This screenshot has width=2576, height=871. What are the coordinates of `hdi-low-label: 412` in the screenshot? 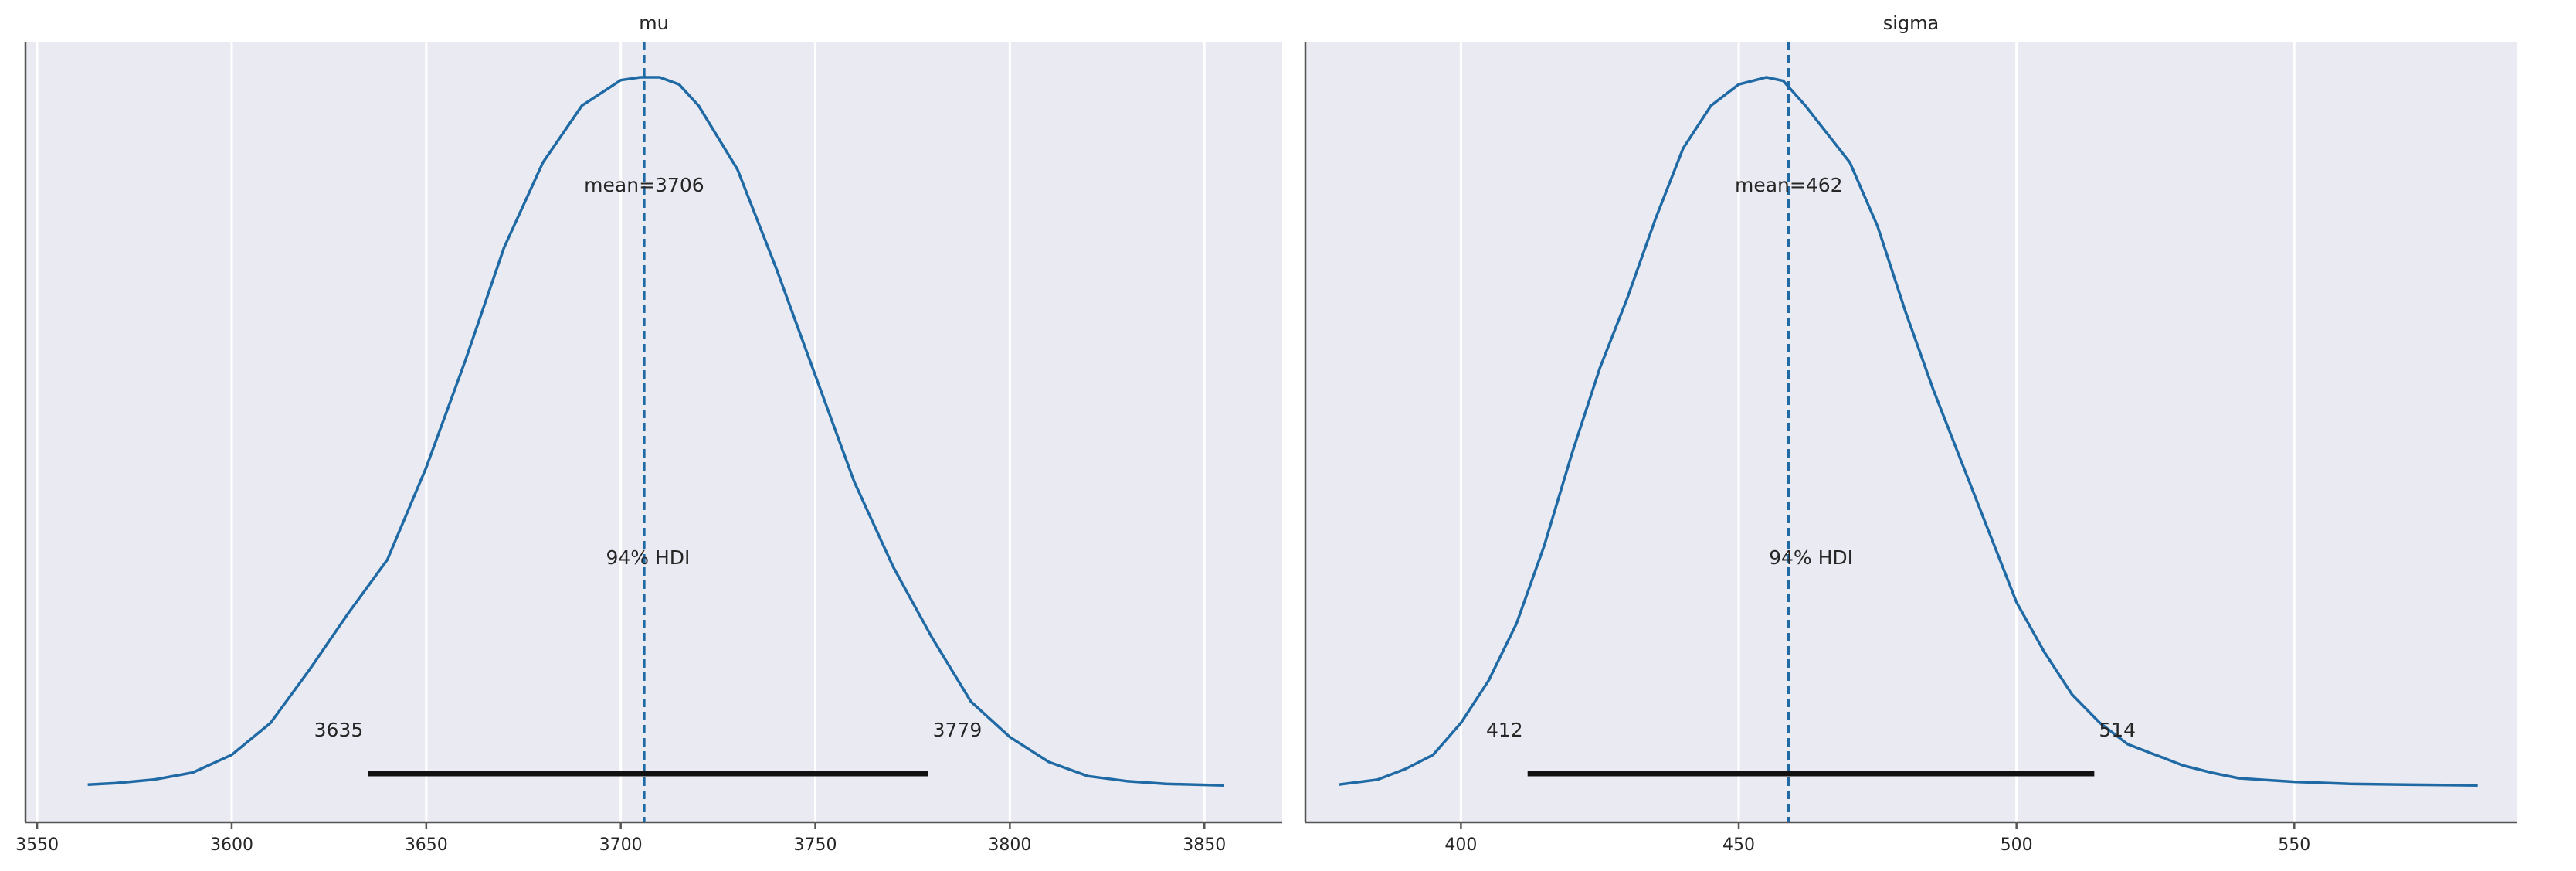 It's located at (1504, 730).